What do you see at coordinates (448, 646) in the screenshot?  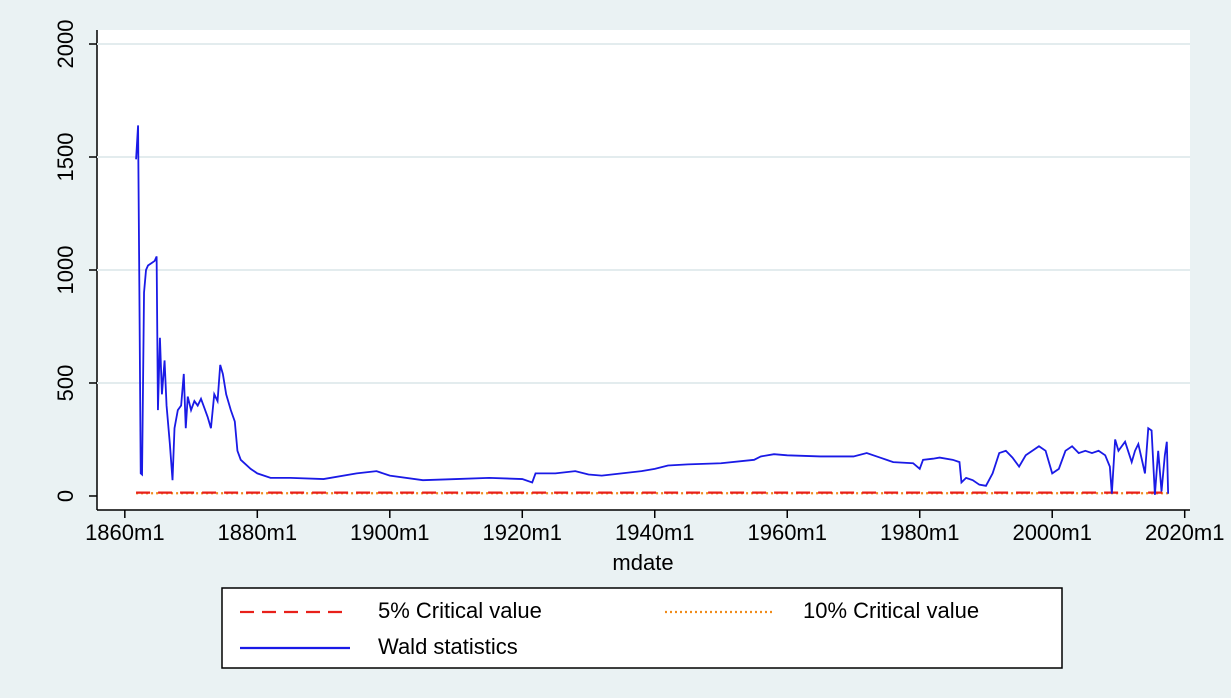 I see `legend-label: Wald statistics` at bounding box center [448, 646].